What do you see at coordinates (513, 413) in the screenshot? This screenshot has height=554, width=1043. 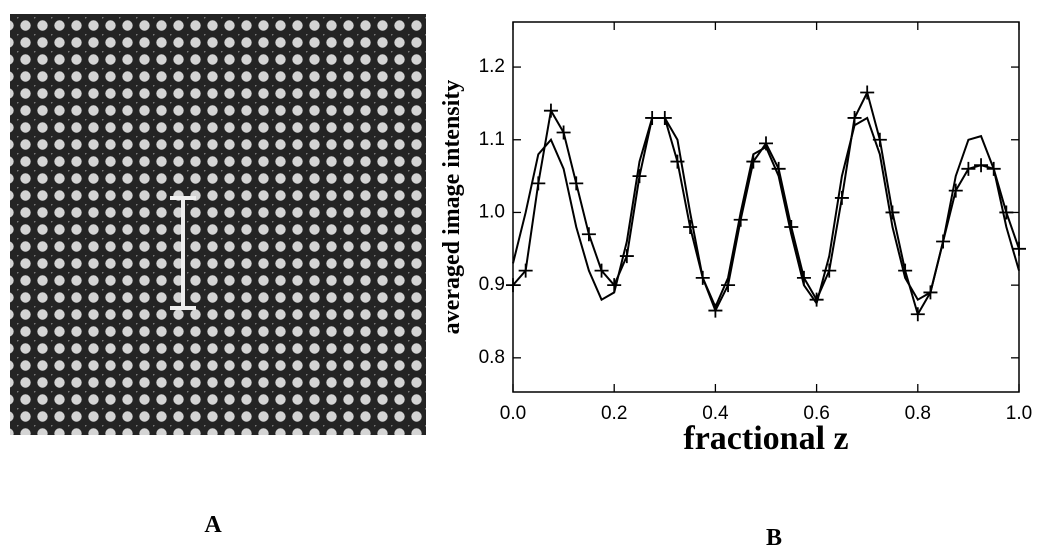 I see `x-tick-label: 0.0` at bounding box center [513, 413].